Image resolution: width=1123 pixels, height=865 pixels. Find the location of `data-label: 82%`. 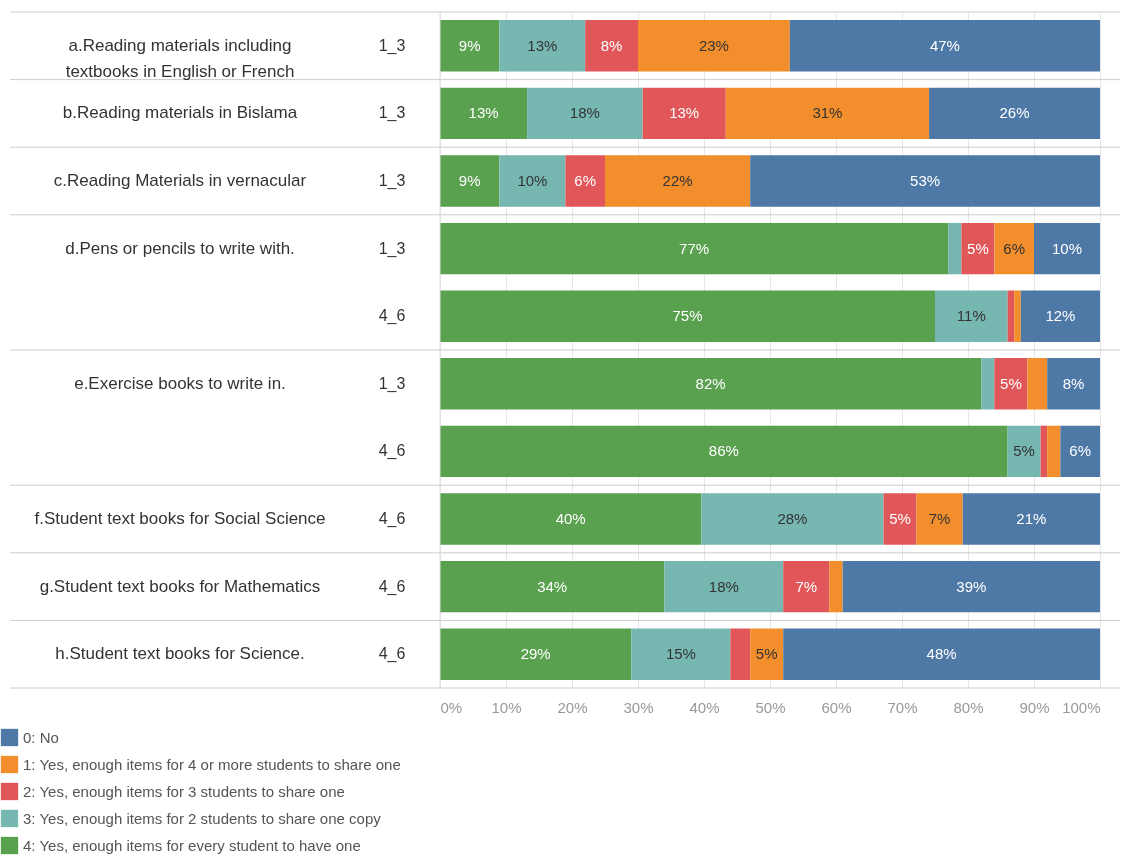

data-label: 82% is located at coordinates (710, 383).